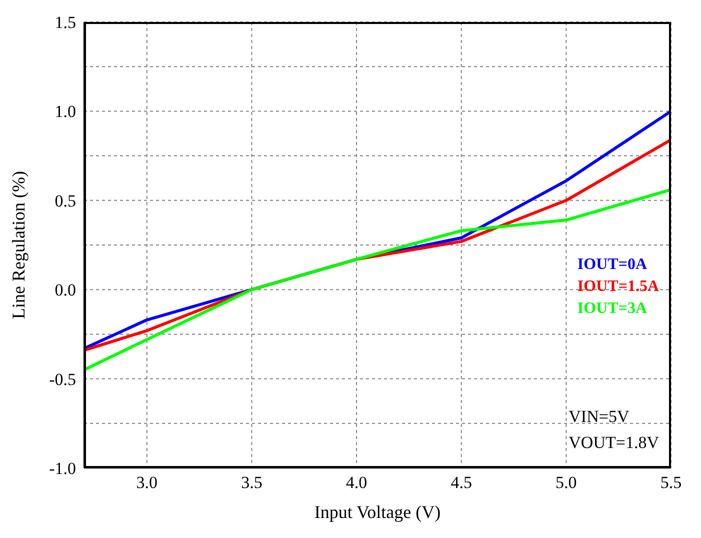  I want to click on text: IOUT=0A, so click(612, 264).